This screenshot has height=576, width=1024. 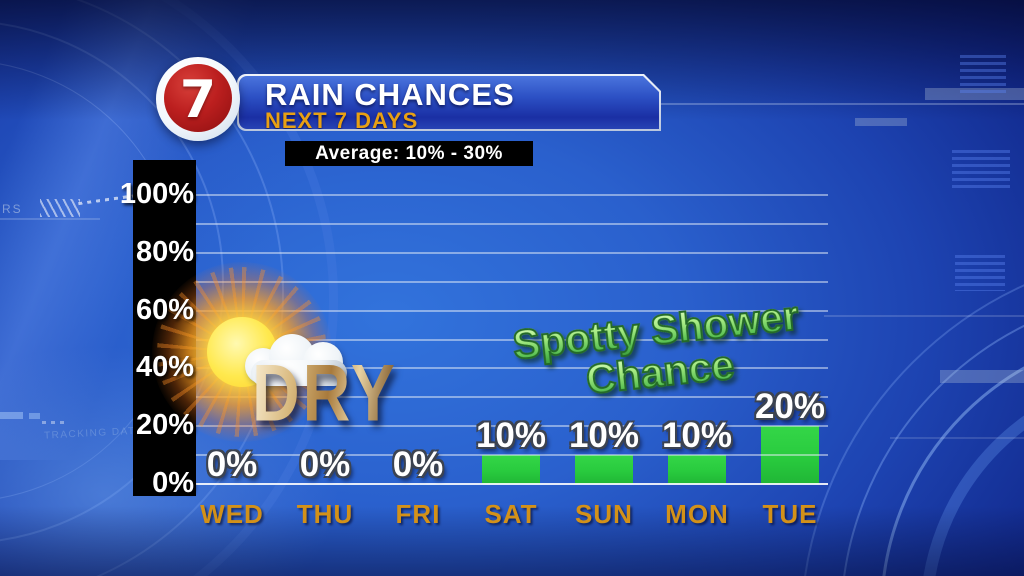 I want to click on bar-sun, so click(x=604, y=469).